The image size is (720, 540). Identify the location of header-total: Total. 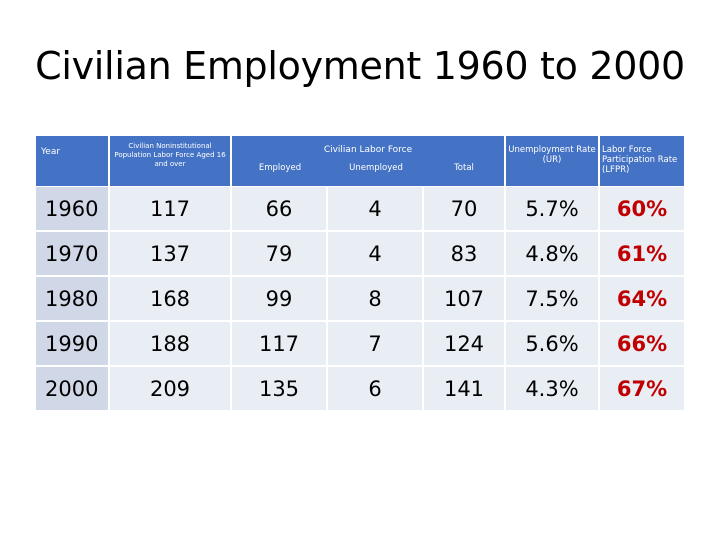
(464, 168).